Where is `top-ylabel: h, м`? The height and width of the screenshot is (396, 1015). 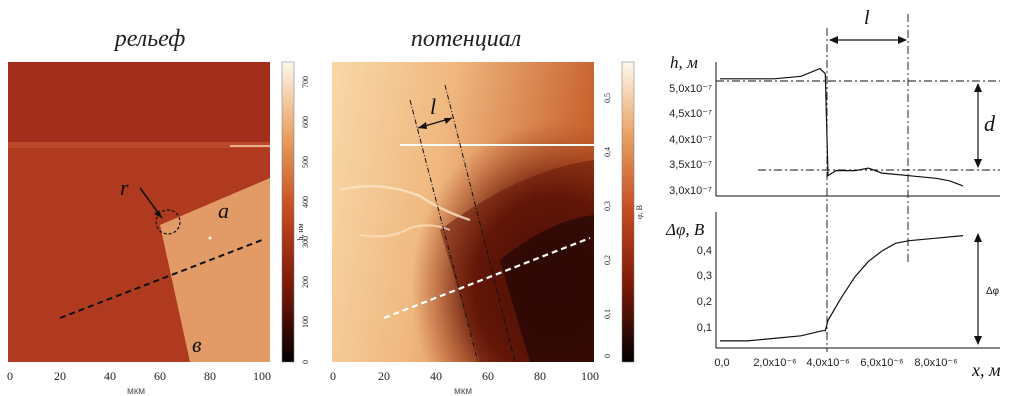 top-ylabel: h, м is located at coordinates (684, 62).